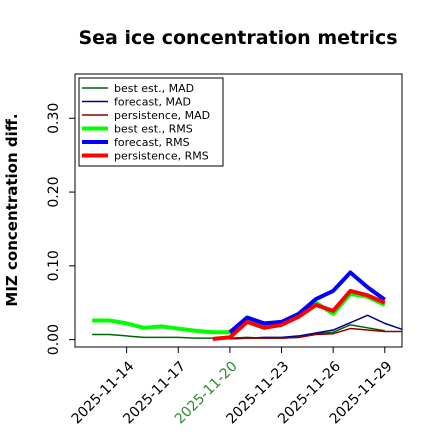 Image resolution: width=440 pixels, height=440 pixels. Describe the element at coordinates (153, 129) in the screenshot. I see `legend-label: best est., RMS` at that location.